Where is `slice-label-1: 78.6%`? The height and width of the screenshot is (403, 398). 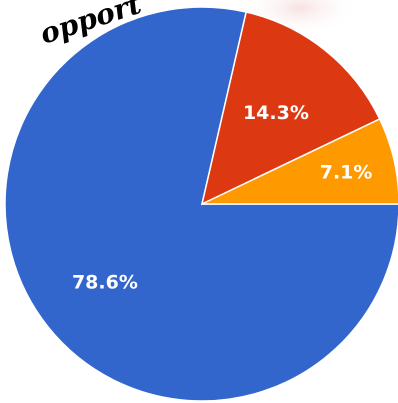 slice-label-1: 78.6% is located at coordinates (105, 282).